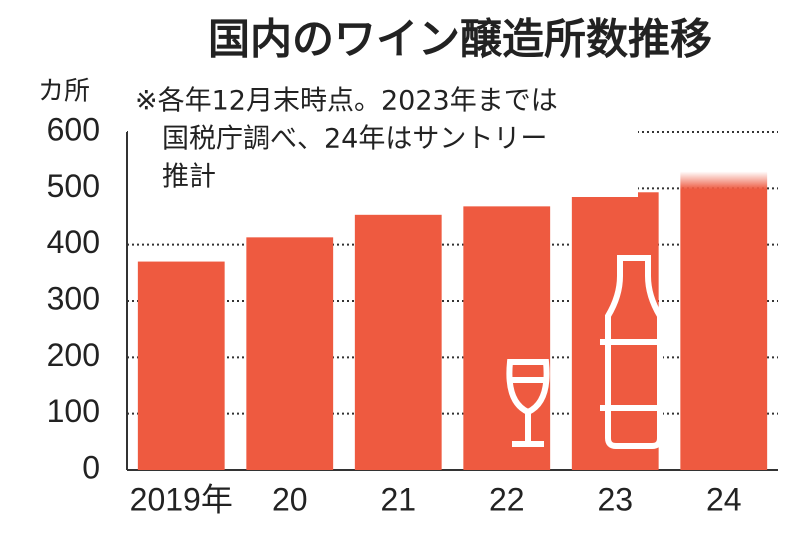 The image size is (800, 538). I want to click on y-tick-label: 300, so click(73, 298).